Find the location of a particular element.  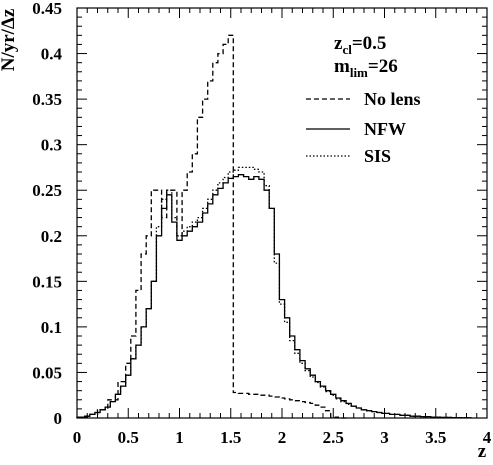

y-tick-label: 0.35 is located at coordinates (47, 99).